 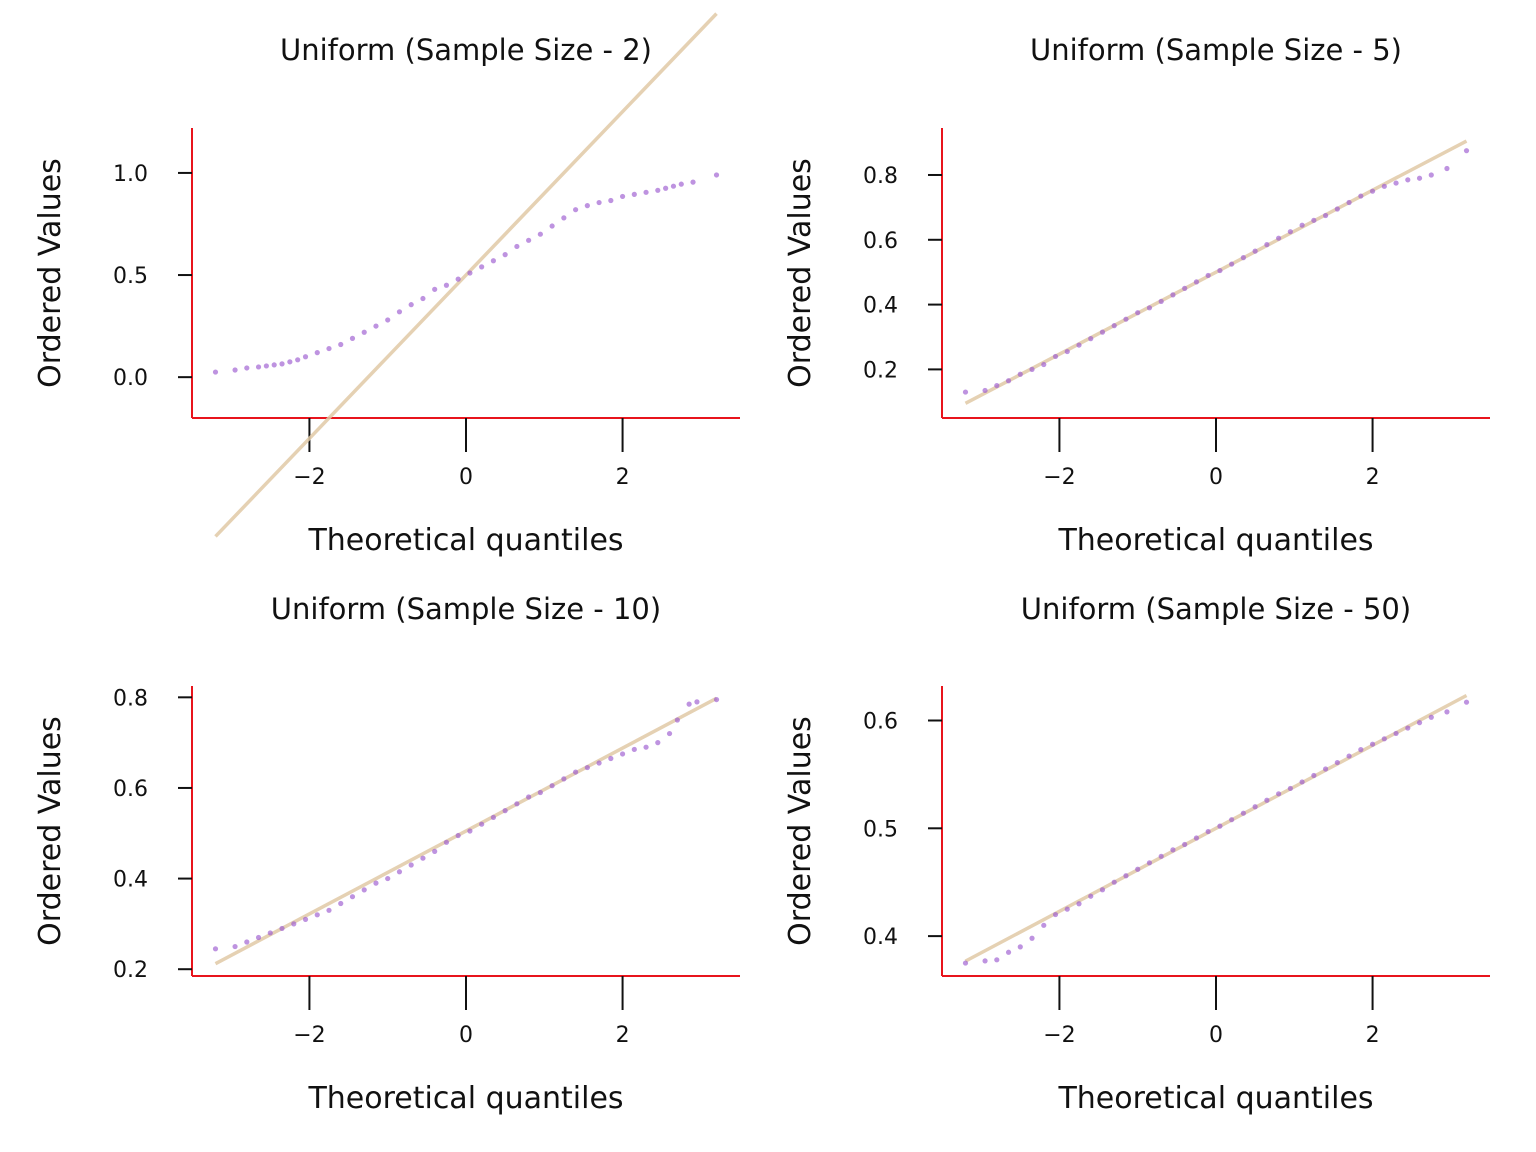 I want to click on reference-fit-line, so click(x=1216, y=272).